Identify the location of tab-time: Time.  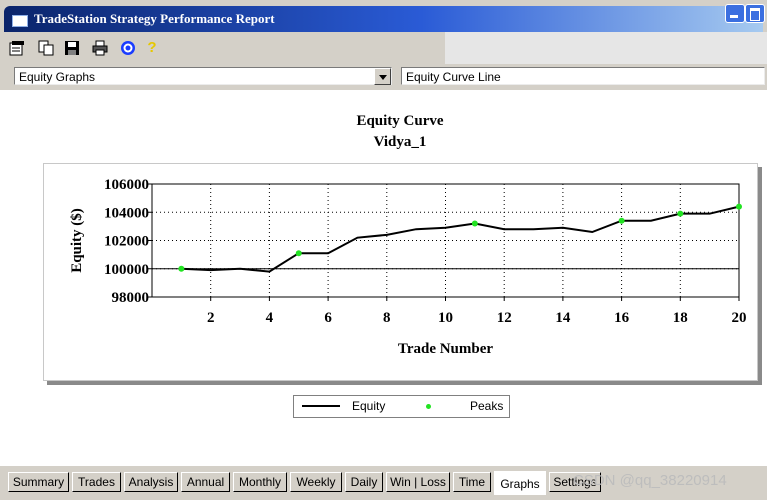
(472, 482).